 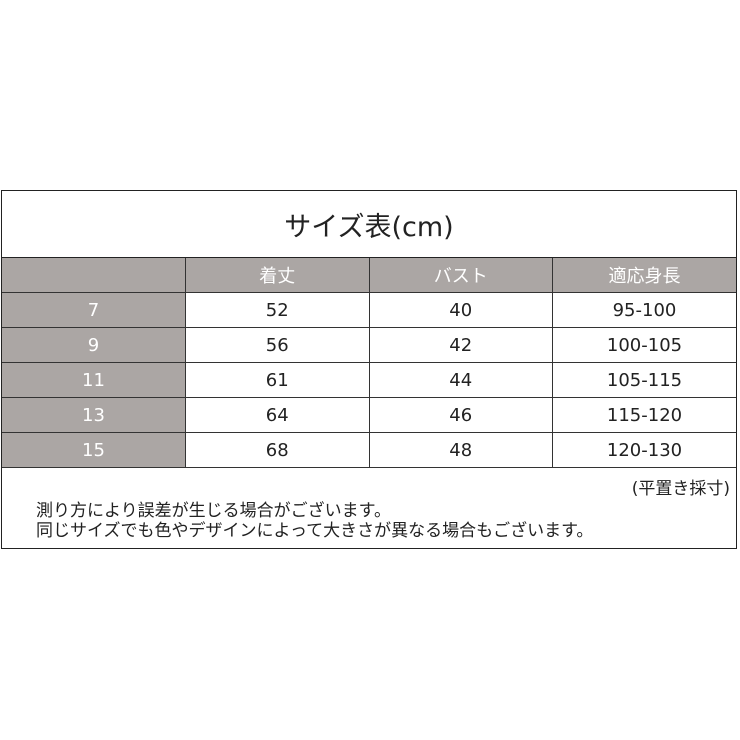 I want to click on header-cell: 着丈, so click(x=277, y=275).